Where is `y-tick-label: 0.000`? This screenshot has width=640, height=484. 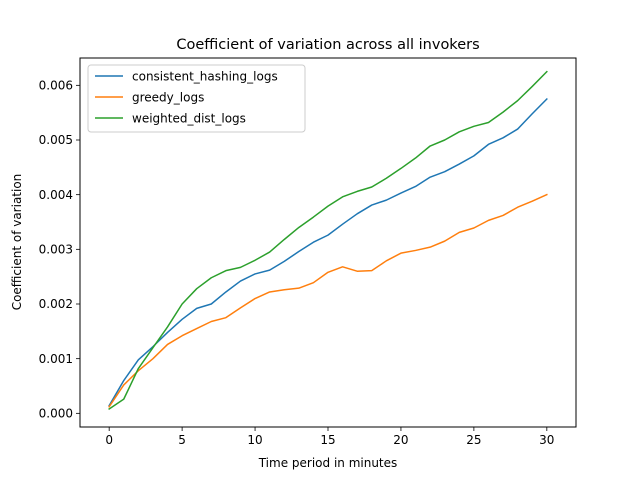
y-tick-label: 0.000 is located at coordinates (56, 414).